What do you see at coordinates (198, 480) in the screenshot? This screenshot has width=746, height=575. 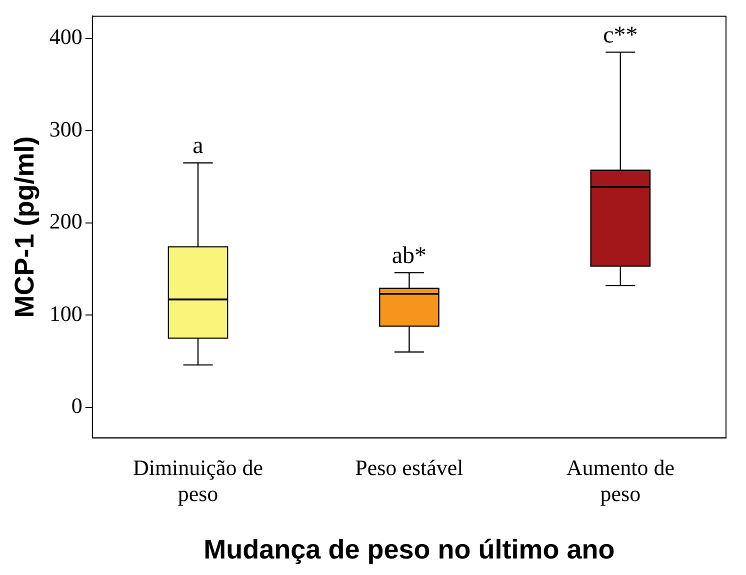 I see `x-tick-label: Diminuição de peso` at bounding box center [198, 480].